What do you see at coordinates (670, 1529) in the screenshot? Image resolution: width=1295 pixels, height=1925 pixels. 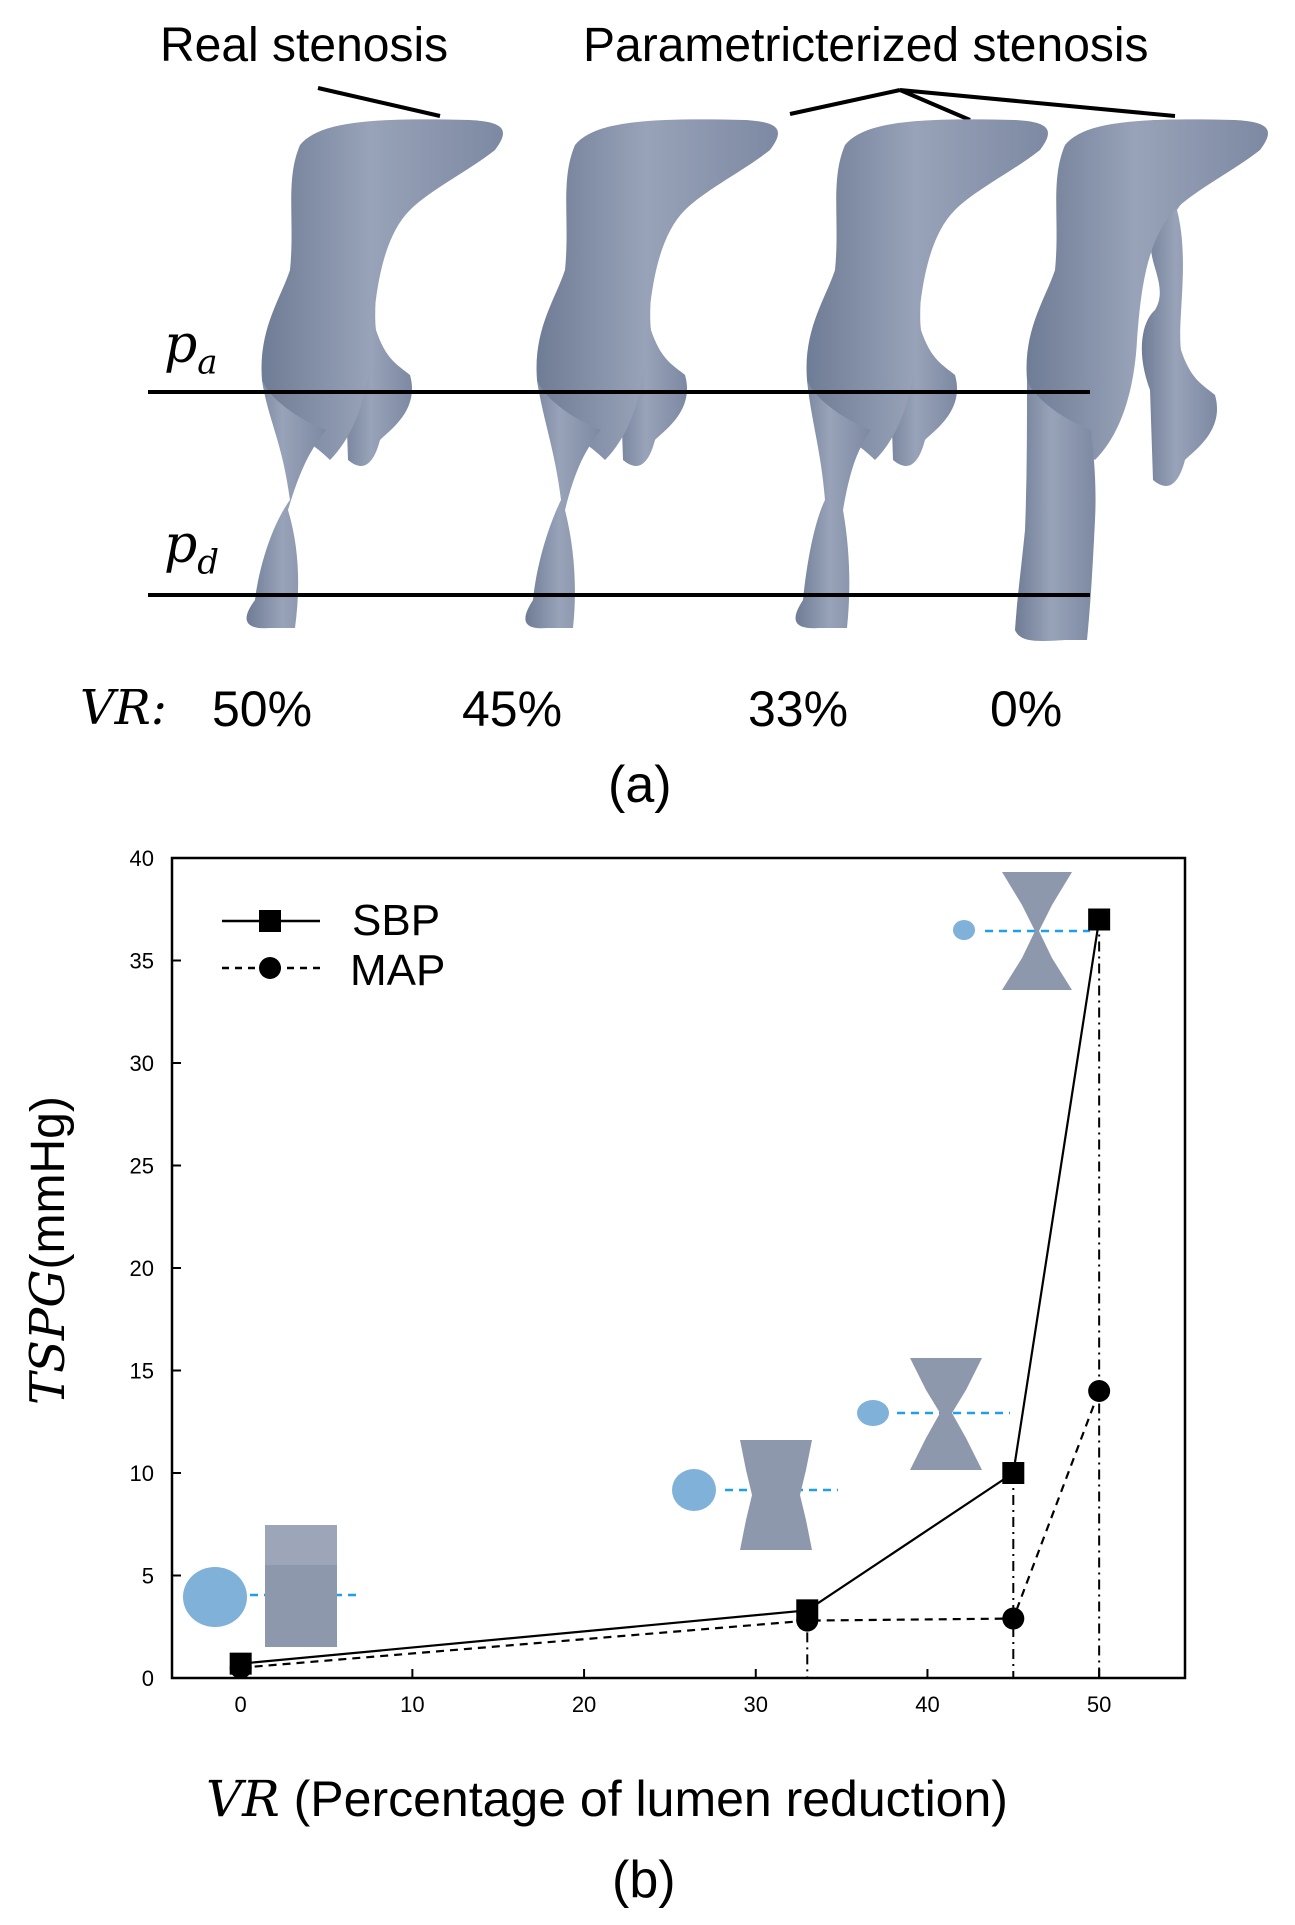 I see `map-series-line` at bounding box center [670, 1529].